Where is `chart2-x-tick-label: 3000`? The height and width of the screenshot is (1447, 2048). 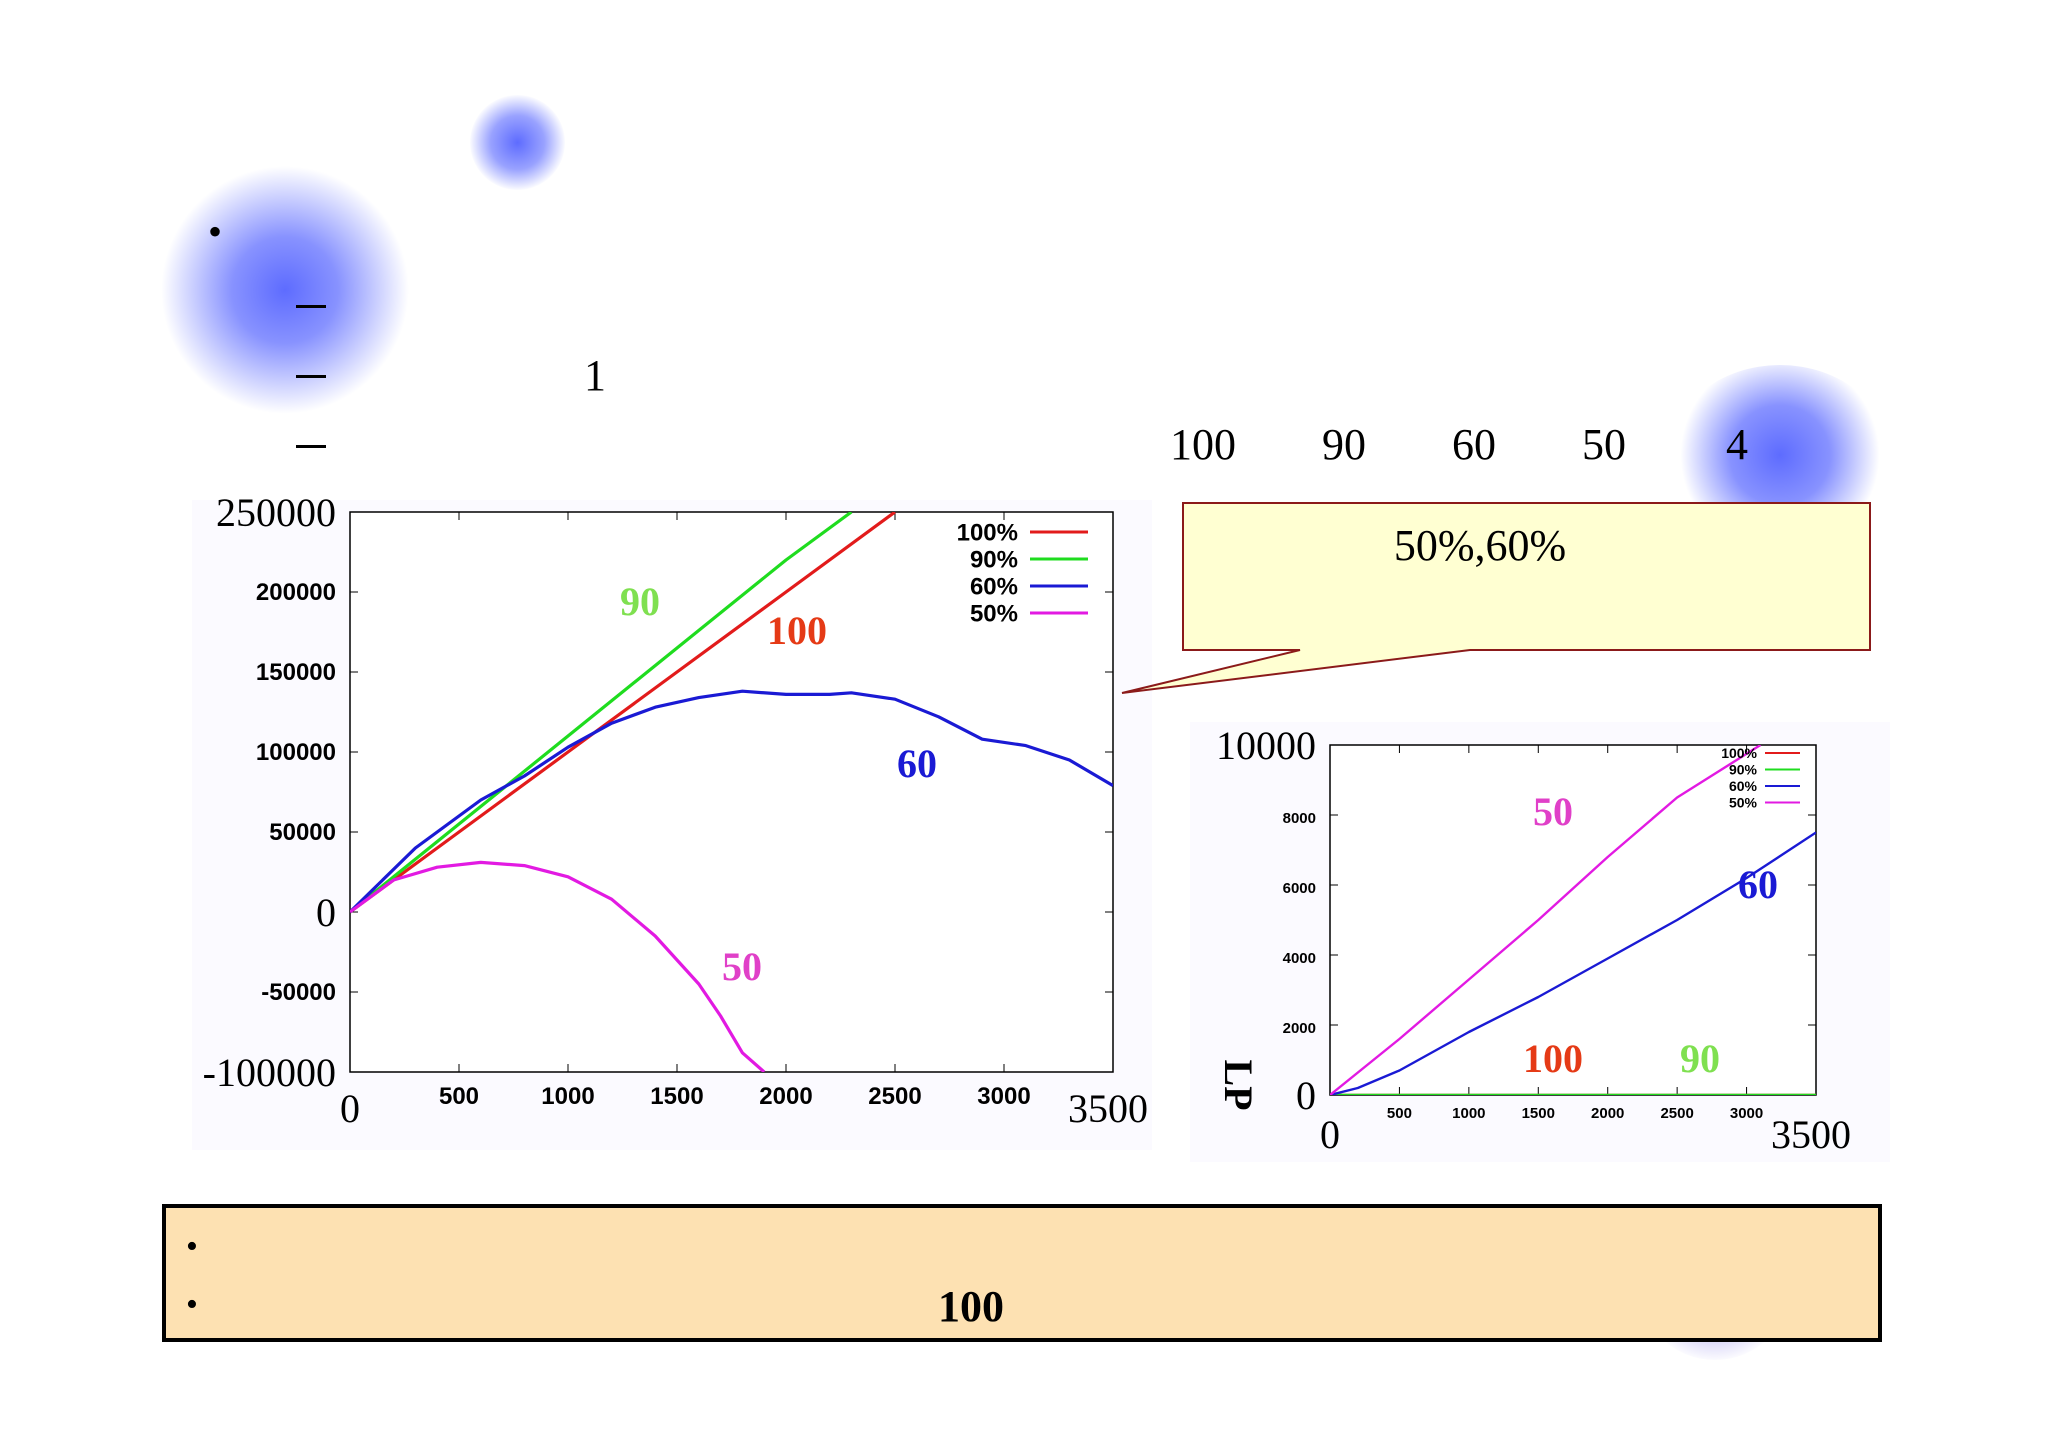 chart2-x-tick-label: 3000 is located at coordinates (1746, 1113).